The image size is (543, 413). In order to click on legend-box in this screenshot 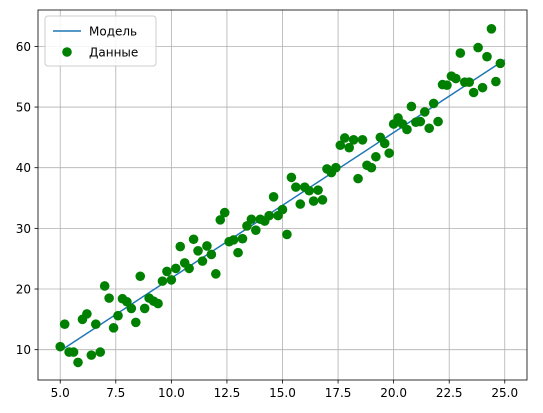, I will do `click(100, 41)`.